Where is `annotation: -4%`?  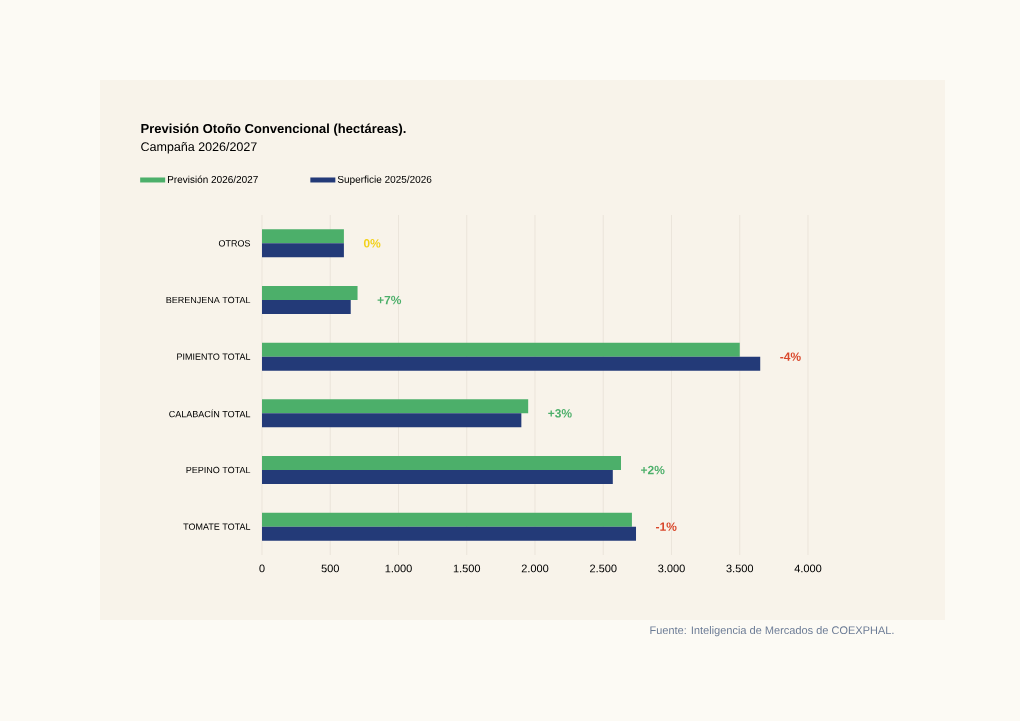 annotation: -4% is located at coordinates (790, 356).